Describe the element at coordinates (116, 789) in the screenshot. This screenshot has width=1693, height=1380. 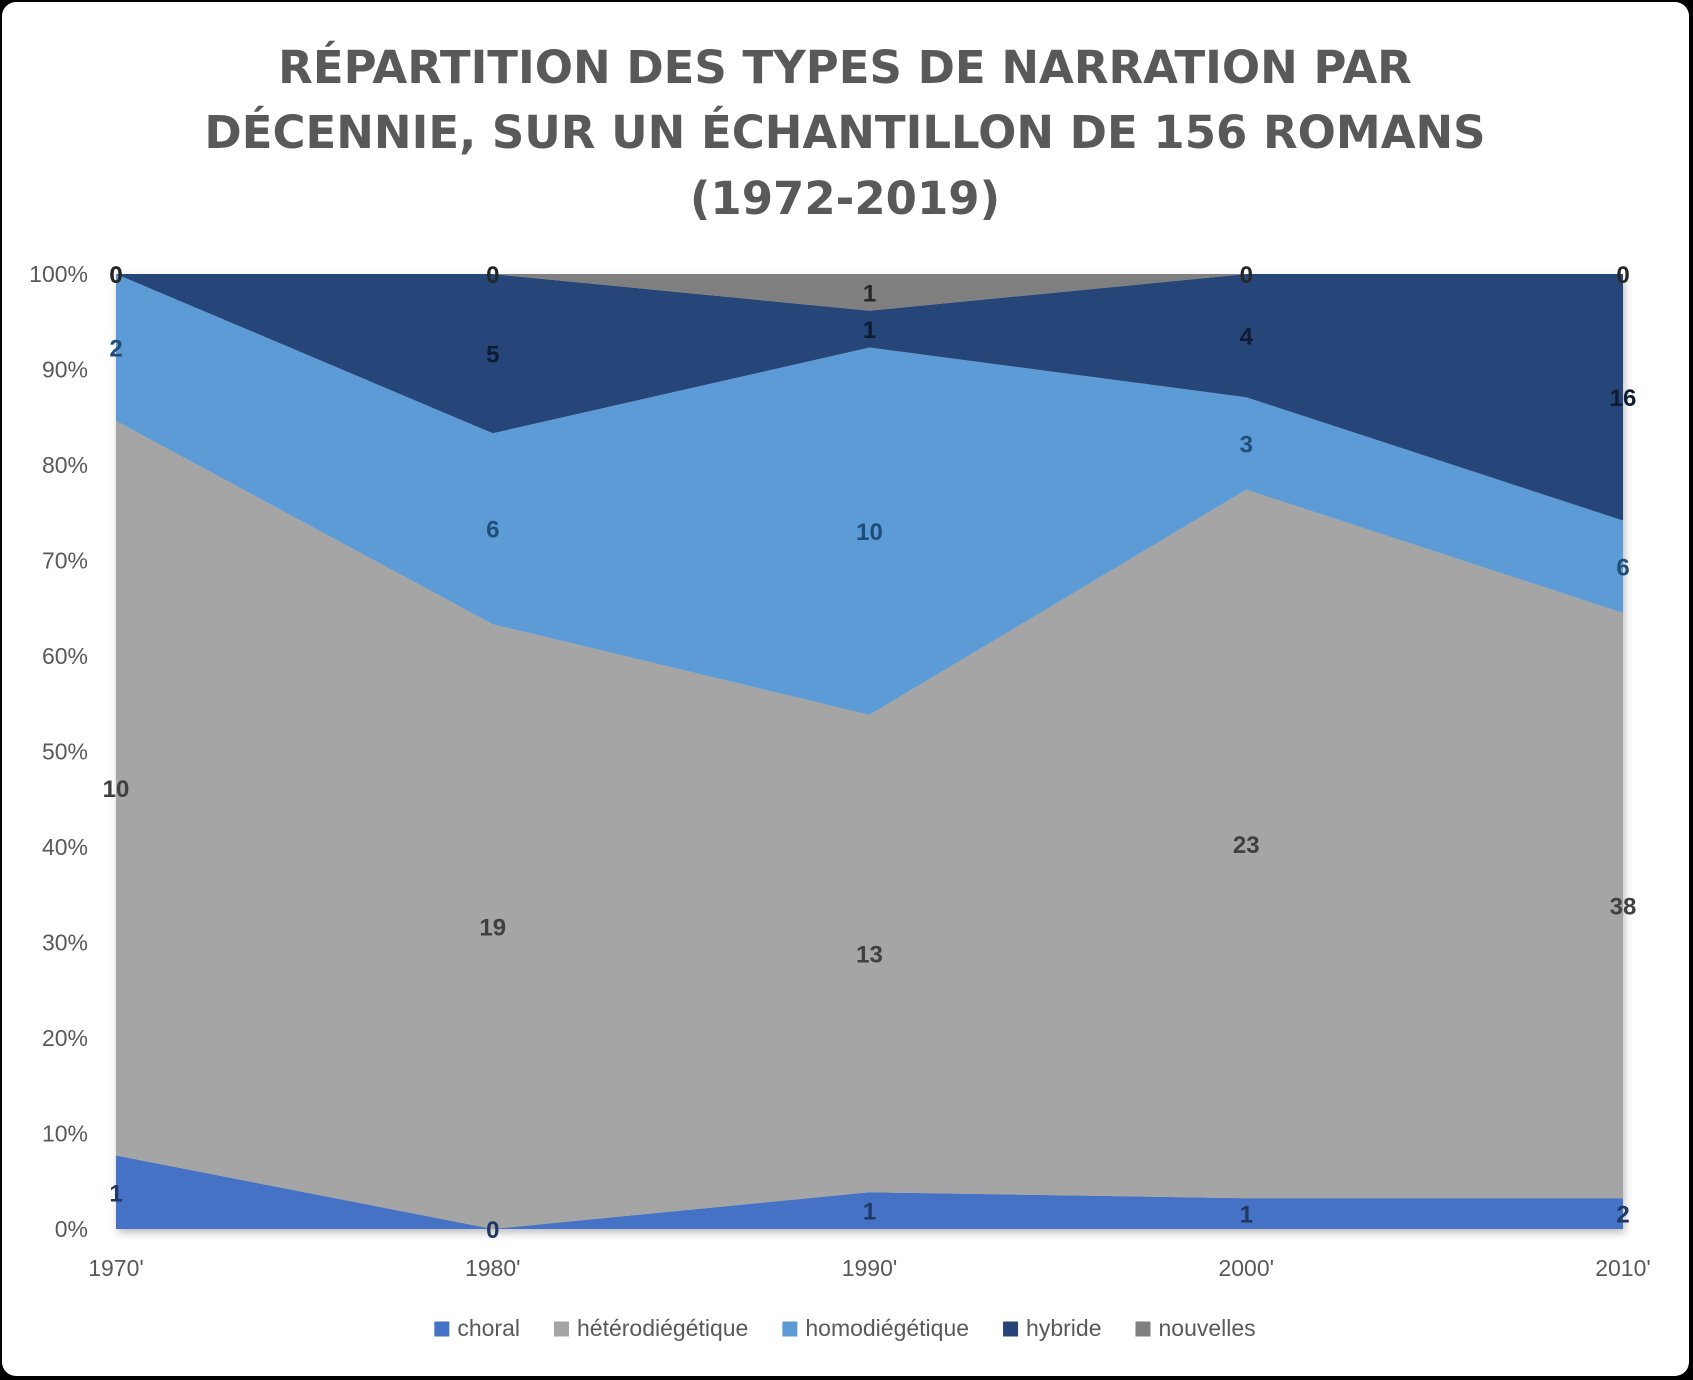
I see `data-label-heterodiegetique: 10` at that location.